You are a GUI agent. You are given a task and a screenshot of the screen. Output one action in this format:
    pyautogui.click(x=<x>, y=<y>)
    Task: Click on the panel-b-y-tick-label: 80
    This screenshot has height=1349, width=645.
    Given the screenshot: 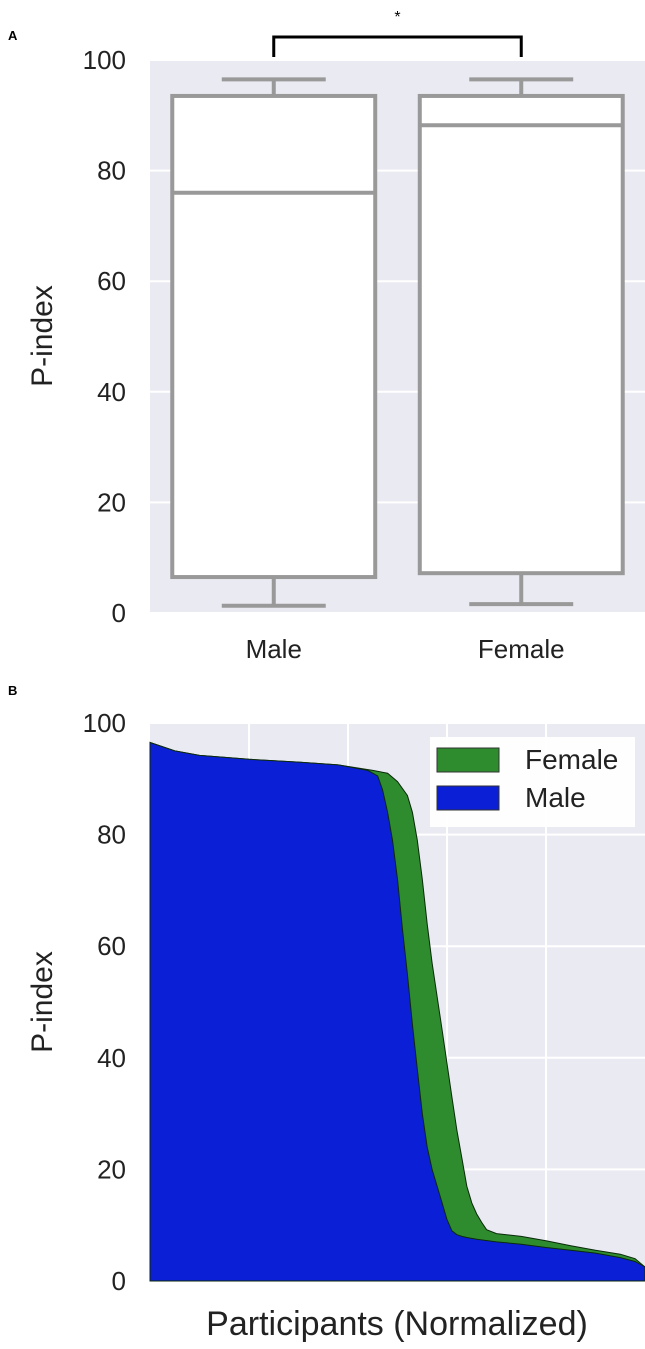 What is the action you would take?
    pyautogui.click(x=111, y=835)
    